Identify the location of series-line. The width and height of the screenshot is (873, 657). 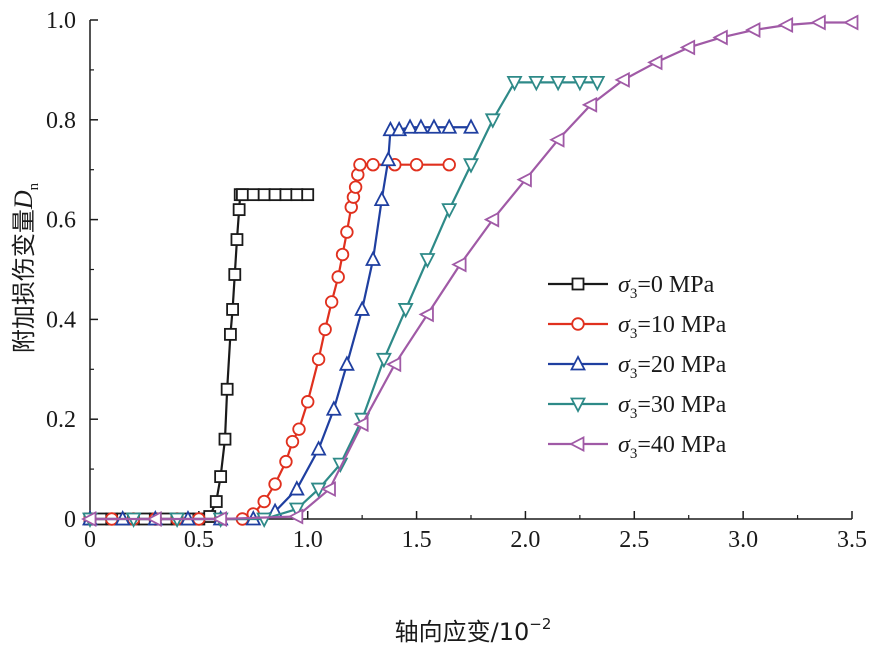
(199, 357).